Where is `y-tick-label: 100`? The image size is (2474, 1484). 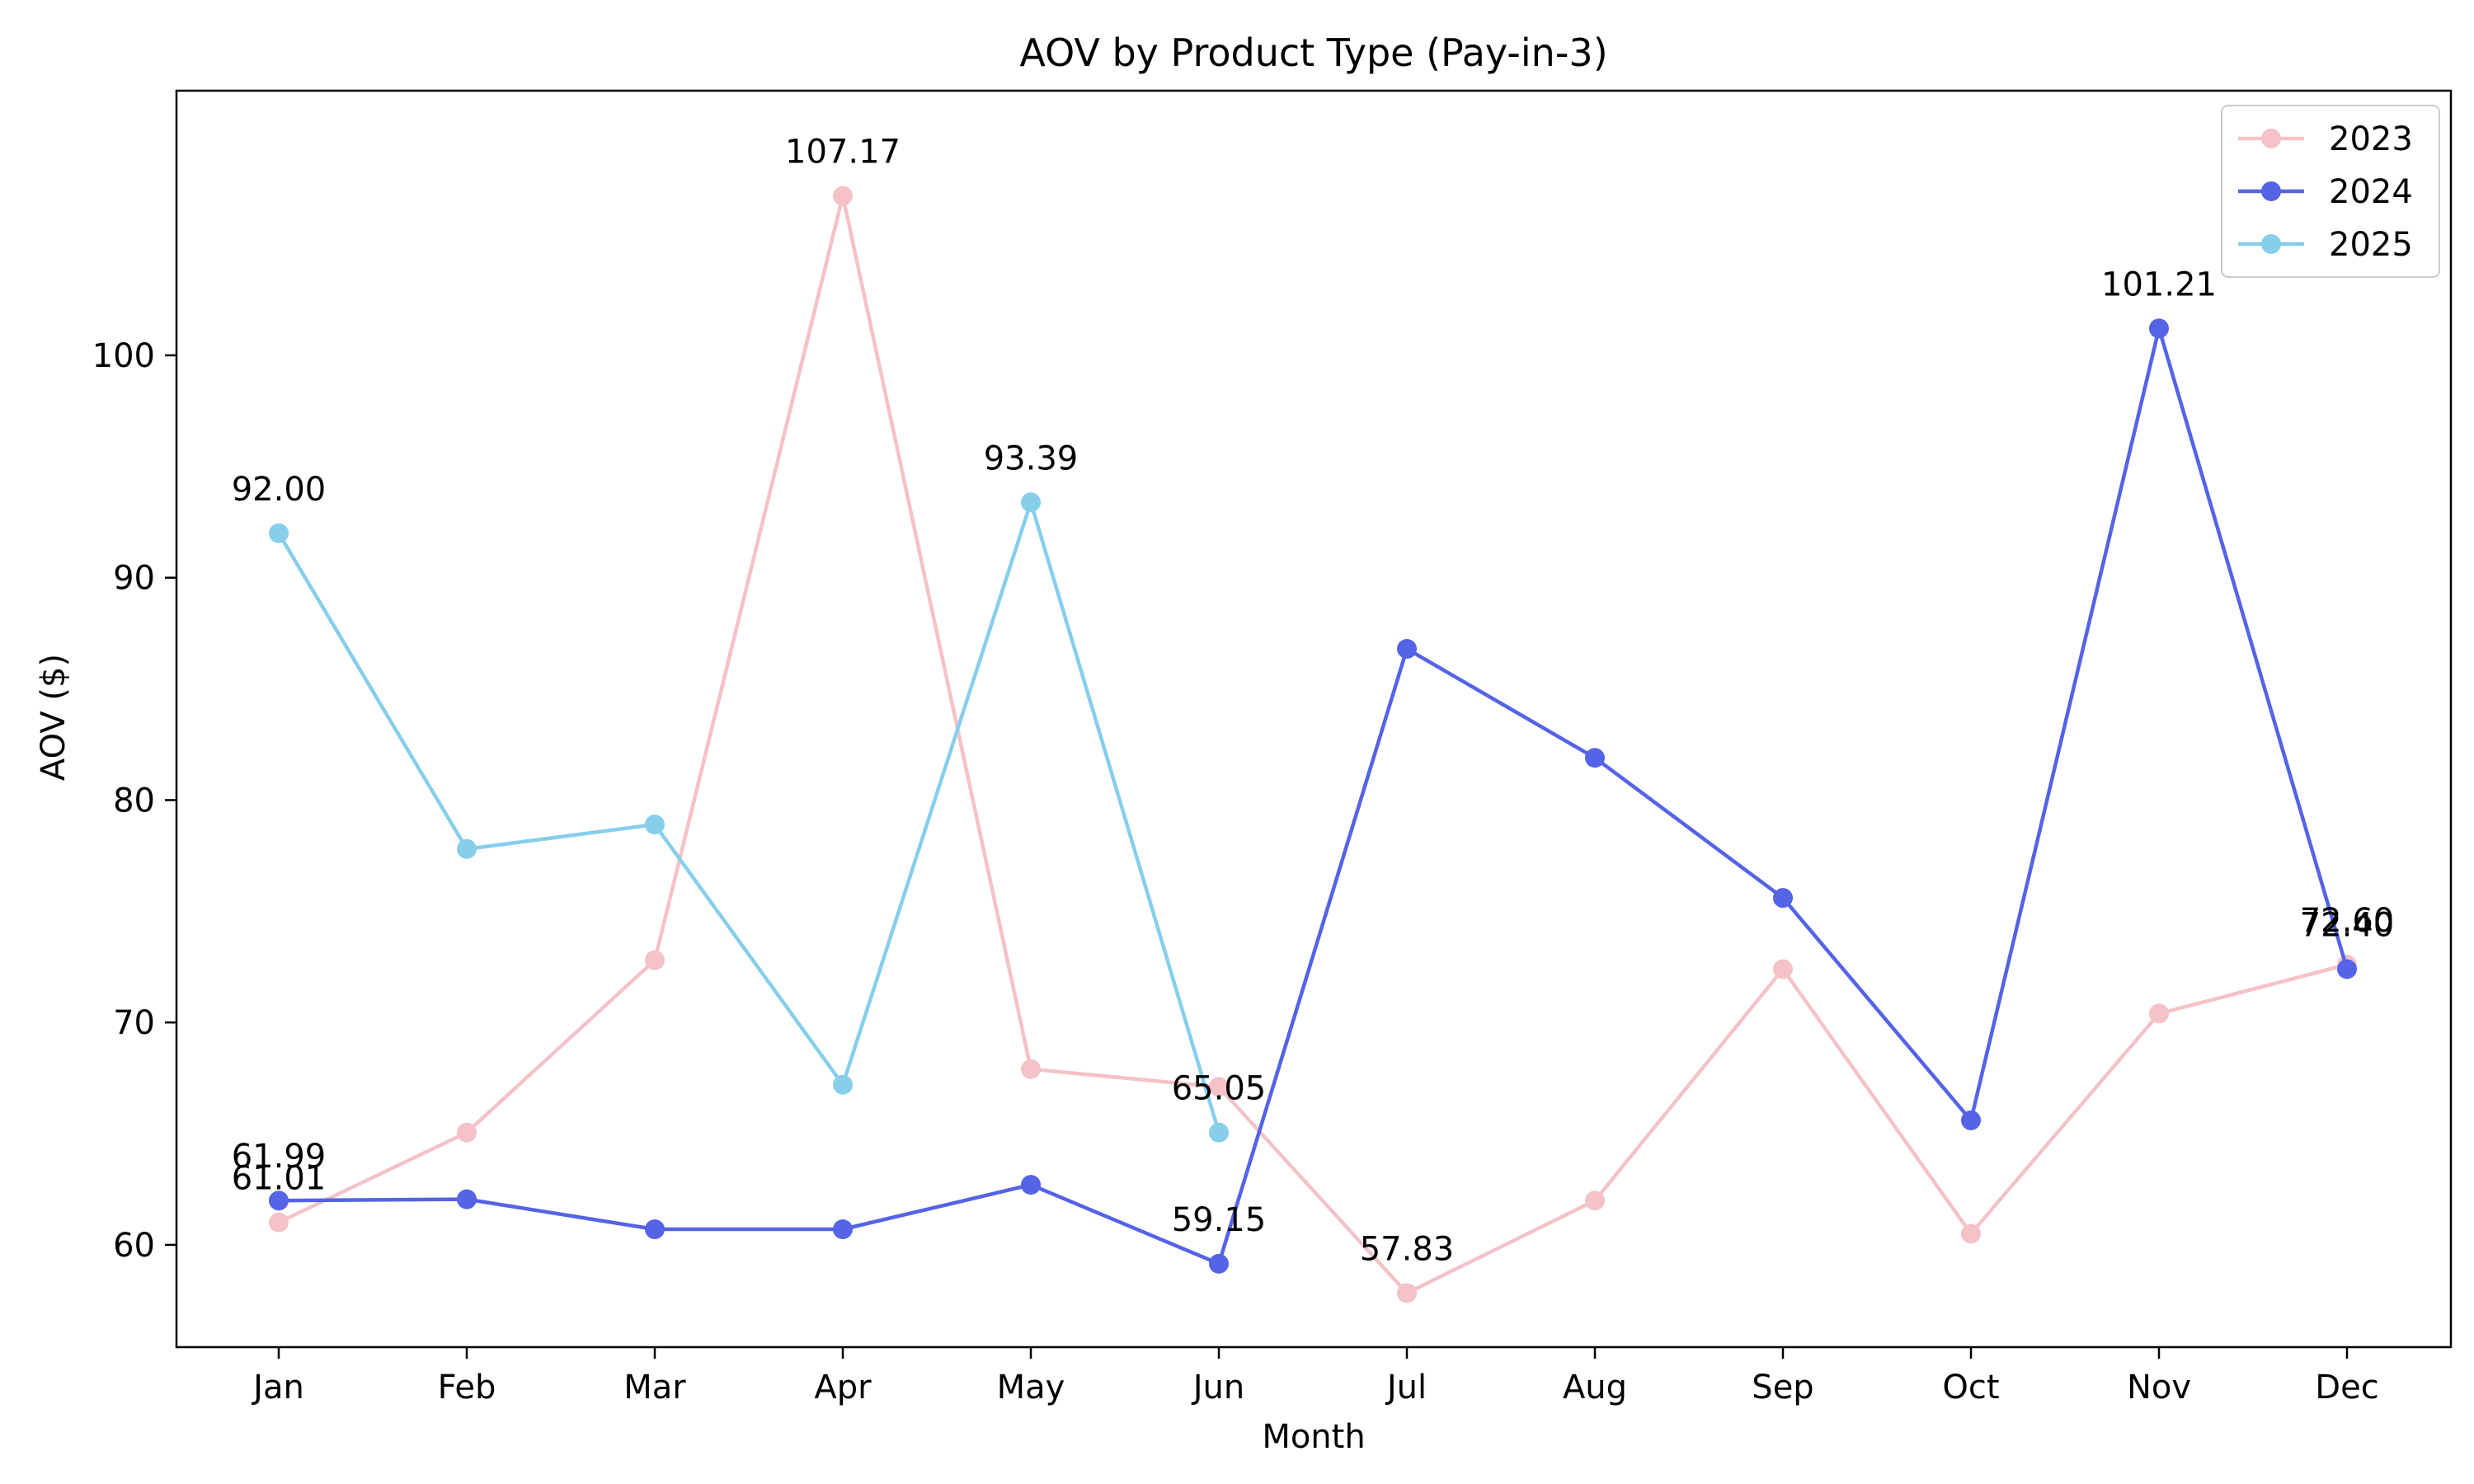
y-tick-label: 100 is located at coordinates (123, 356).